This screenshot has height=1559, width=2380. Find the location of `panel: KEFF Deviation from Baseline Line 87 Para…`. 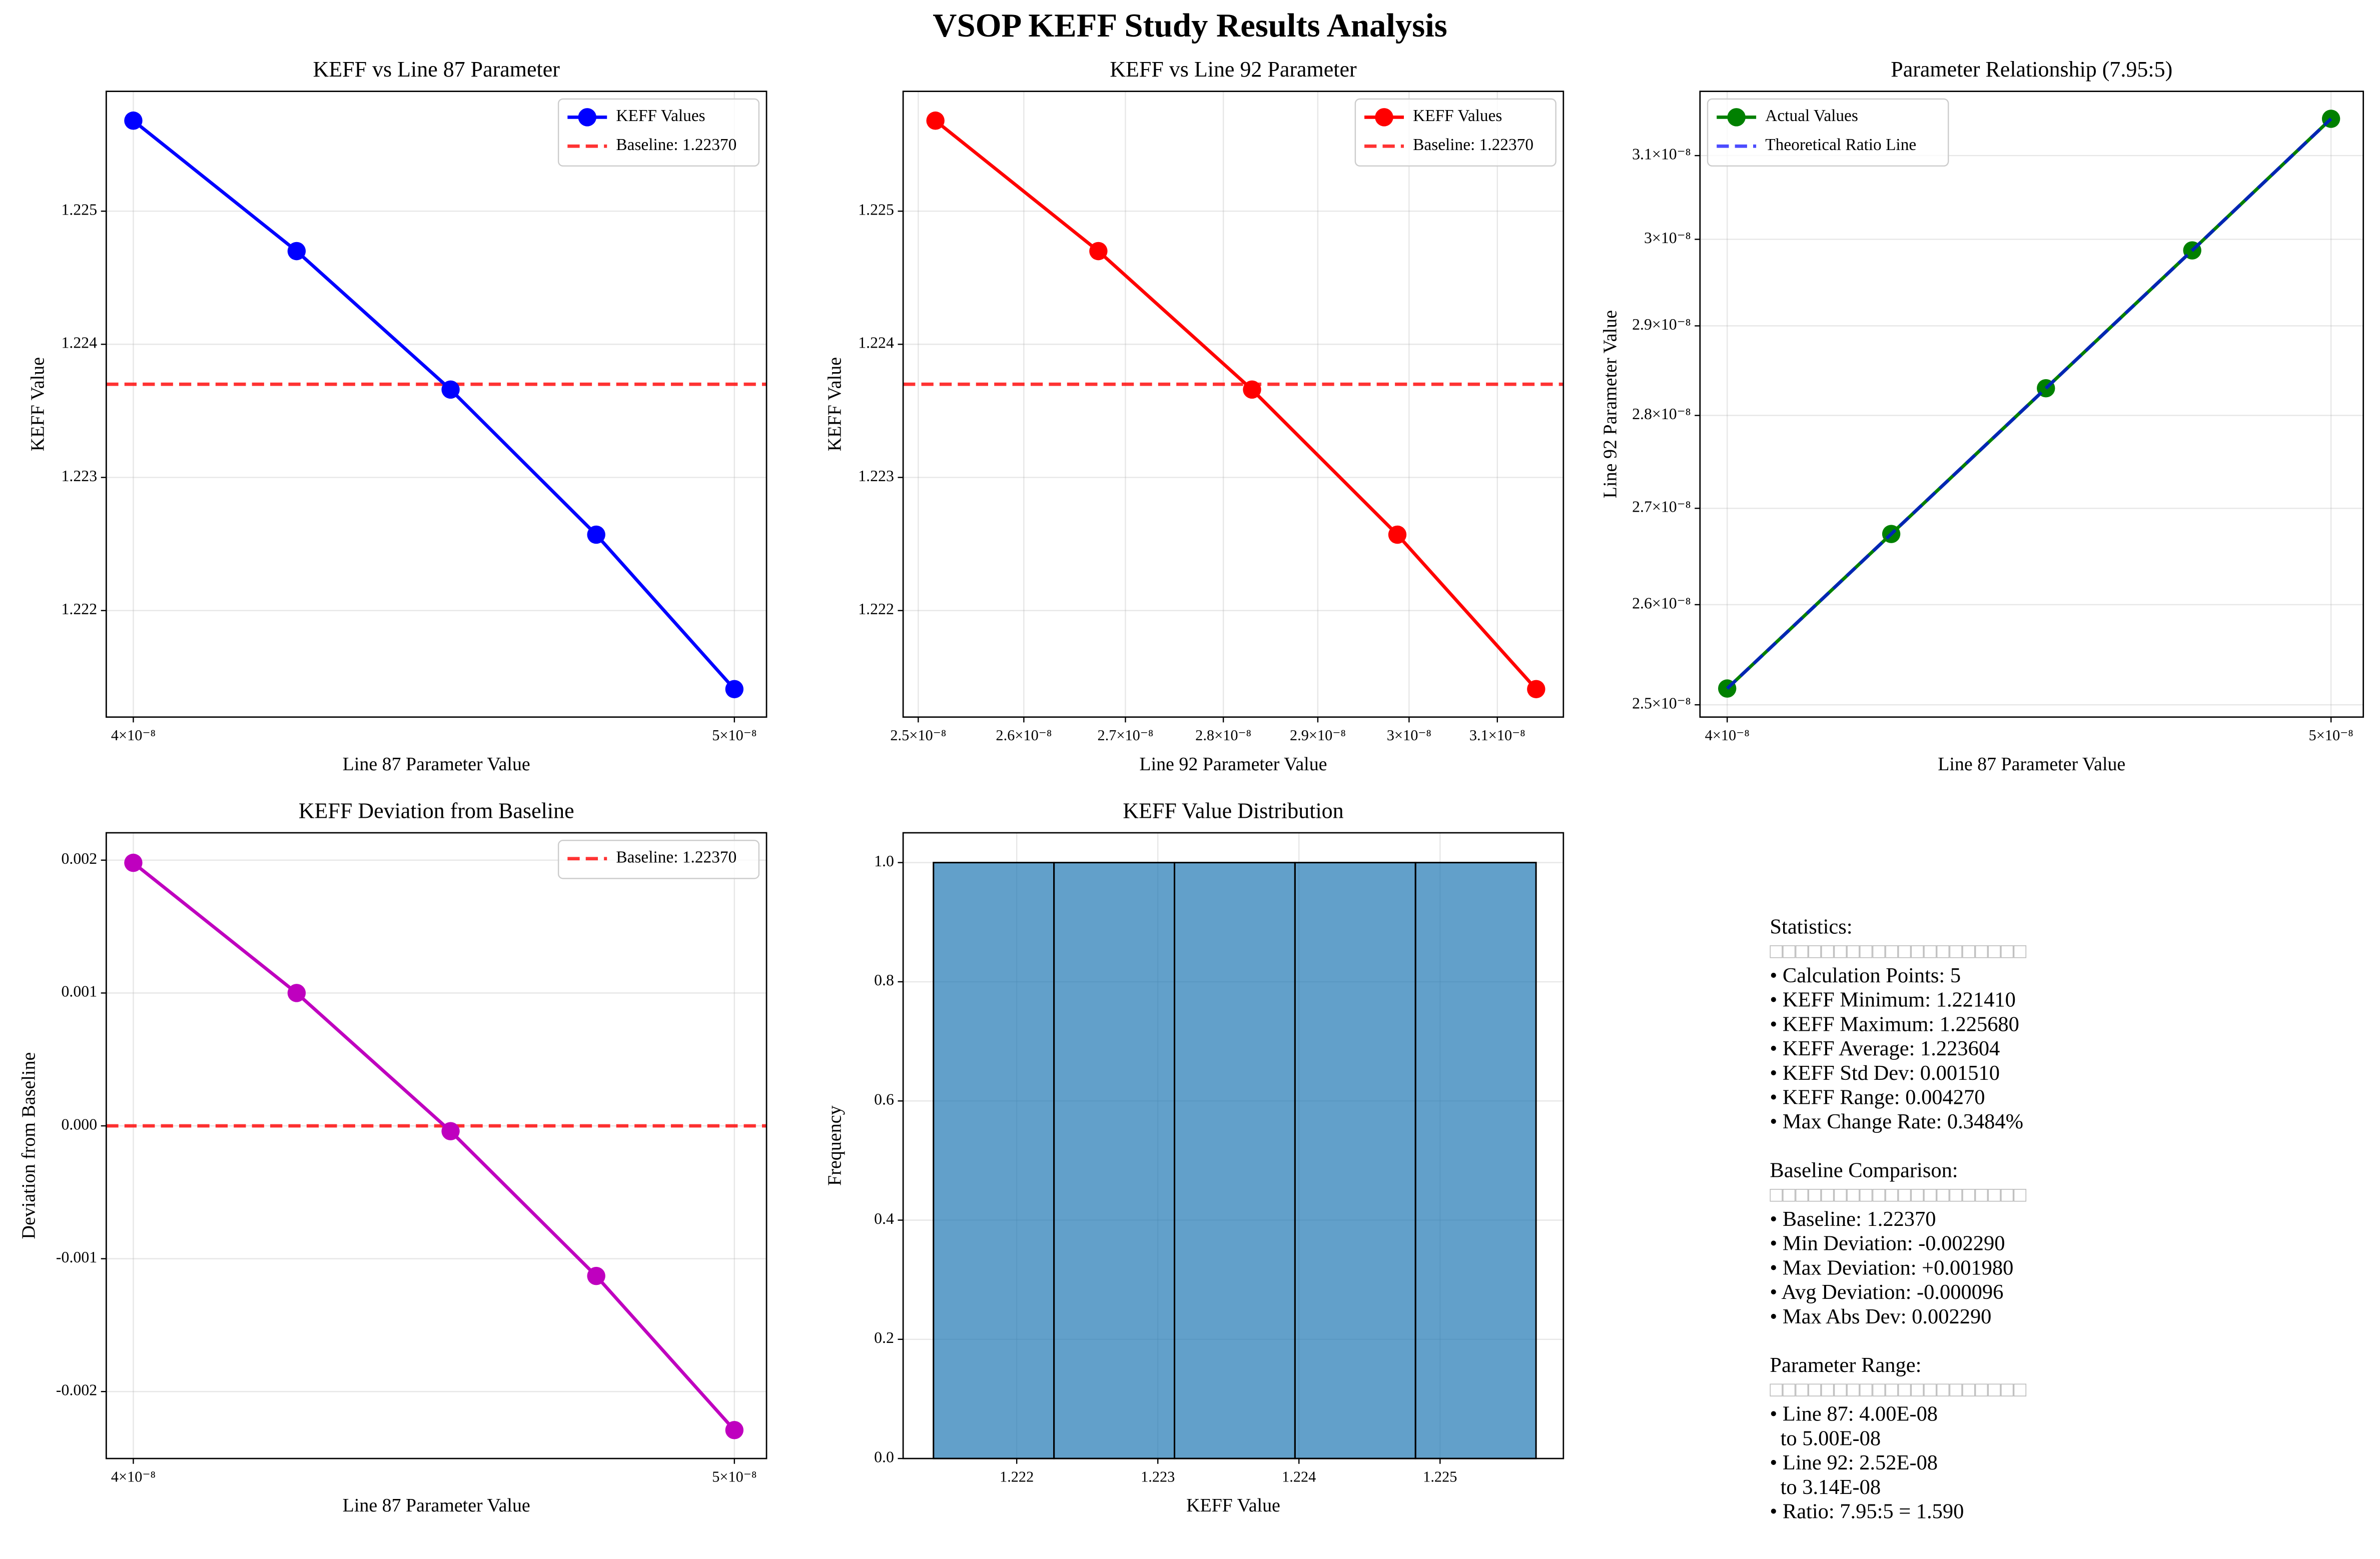

panel: KEFF Deviation from Baseline Line 87 Para… is located at coordinates (393, 1158).